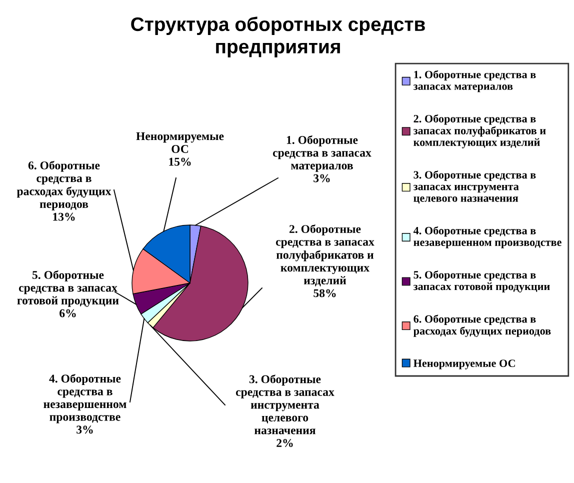  I want to click on legend-label: 3. Оборотные средства в запасах инструмента целевого назначения, so click(474, 187).